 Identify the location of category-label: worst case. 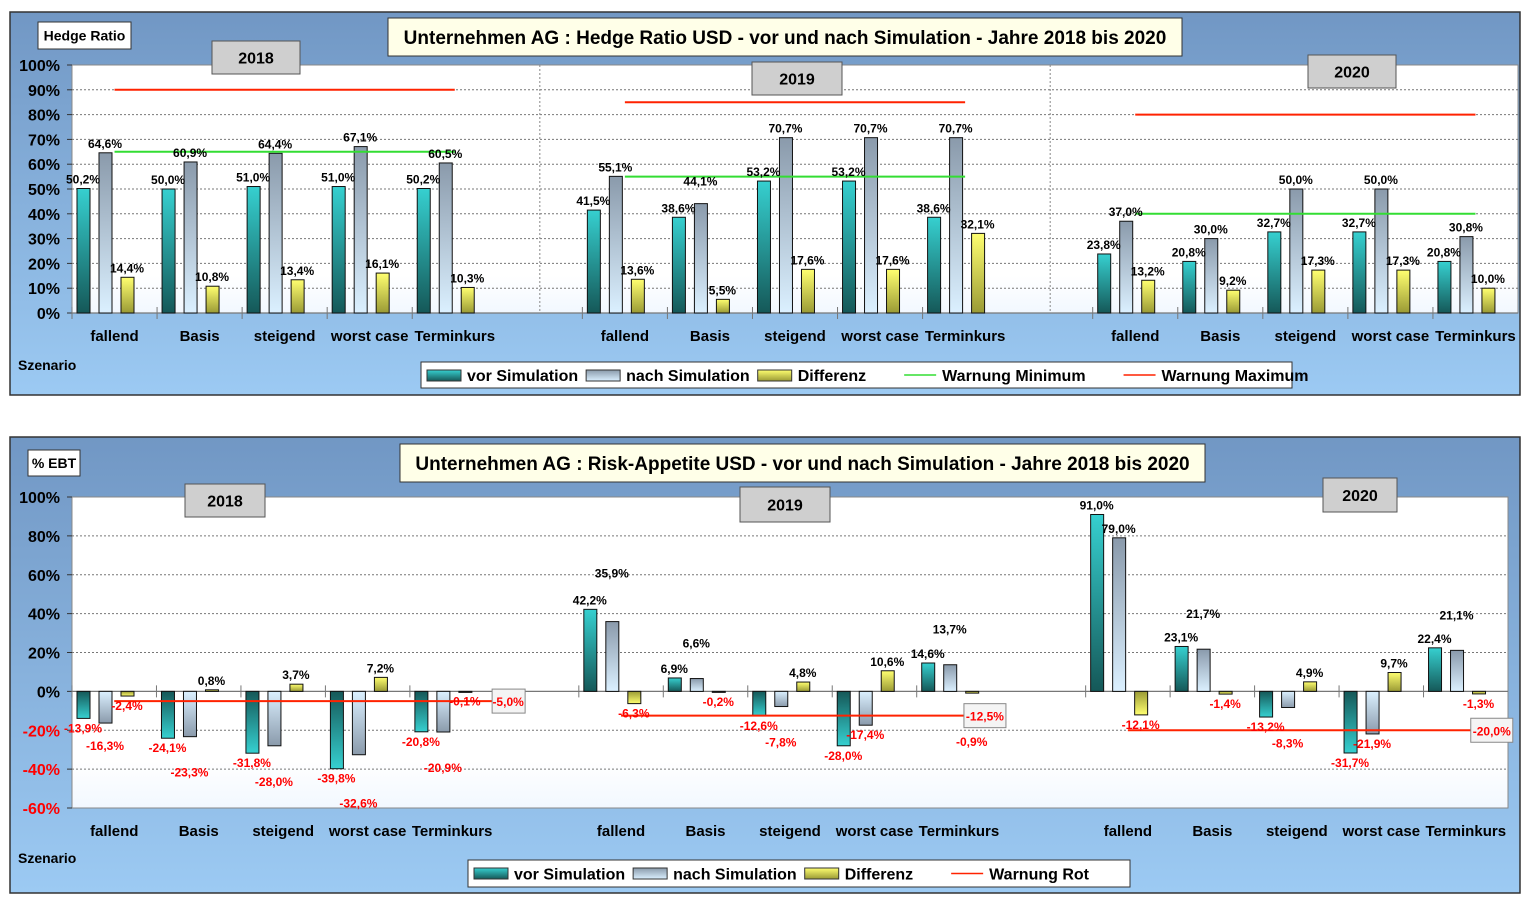
(879, 336).